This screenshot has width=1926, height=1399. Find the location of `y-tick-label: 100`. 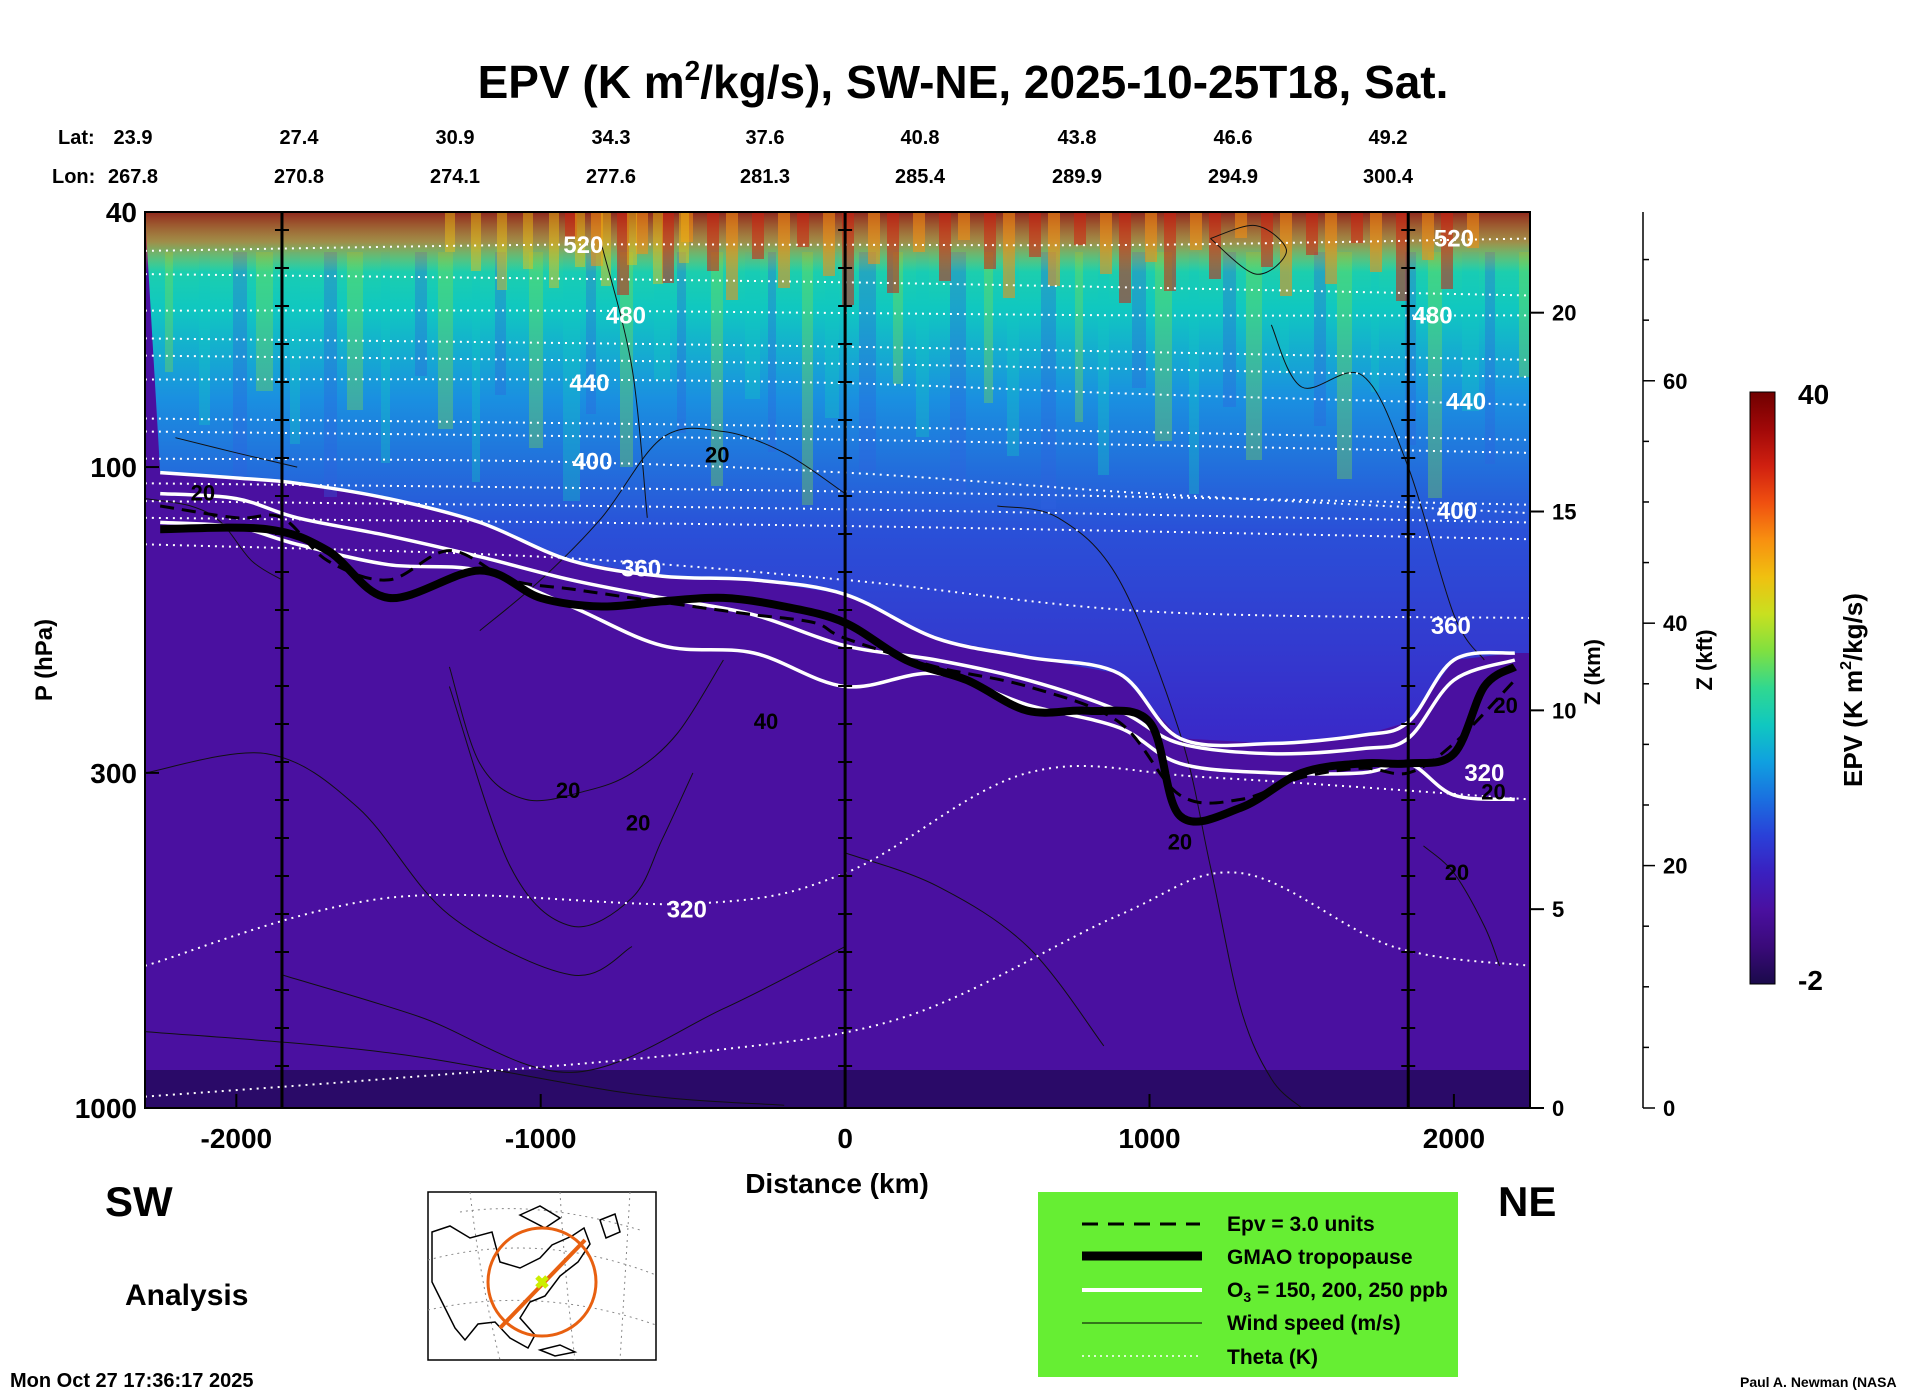

y-tick-label: 100 is located at coordinates (113, 467).